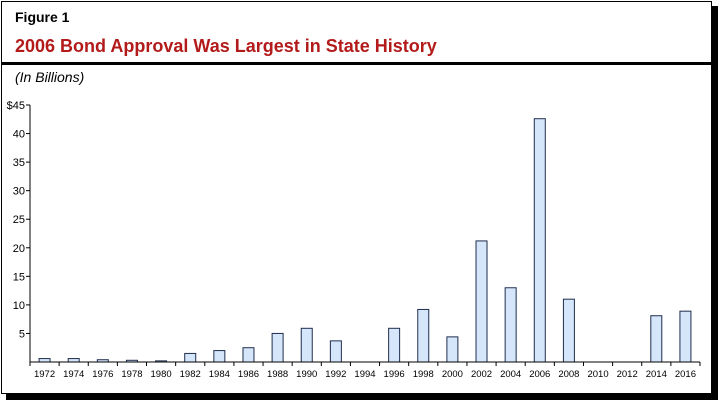 The image size is (721, 401). What do you see at coordinates (277, 374) in the screenshot?
I see `x-tick-label: 1988` at bounding box center [277, 374].